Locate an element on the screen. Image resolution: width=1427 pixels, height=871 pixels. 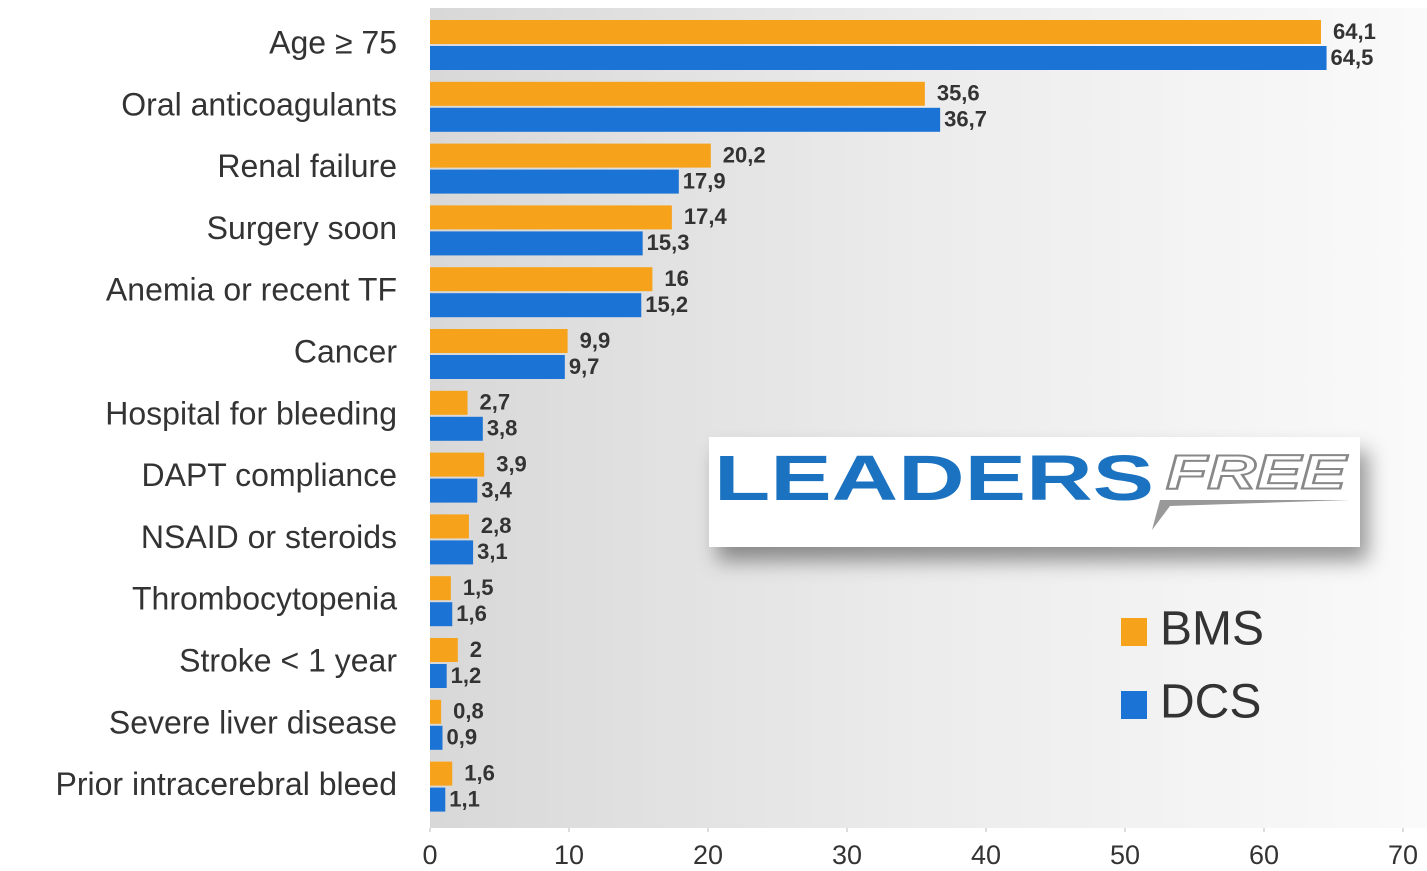
value-label: 20,2 is located at coordinates (744, 154).